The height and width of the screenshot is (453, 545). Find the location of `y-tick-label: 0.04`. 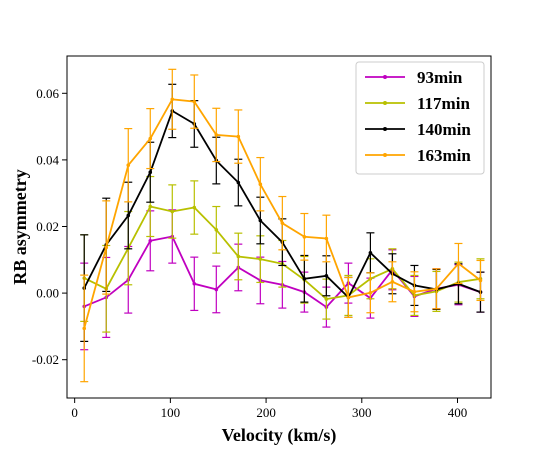

y-tick-label: 0.04 is located at coordinates (47, 159).